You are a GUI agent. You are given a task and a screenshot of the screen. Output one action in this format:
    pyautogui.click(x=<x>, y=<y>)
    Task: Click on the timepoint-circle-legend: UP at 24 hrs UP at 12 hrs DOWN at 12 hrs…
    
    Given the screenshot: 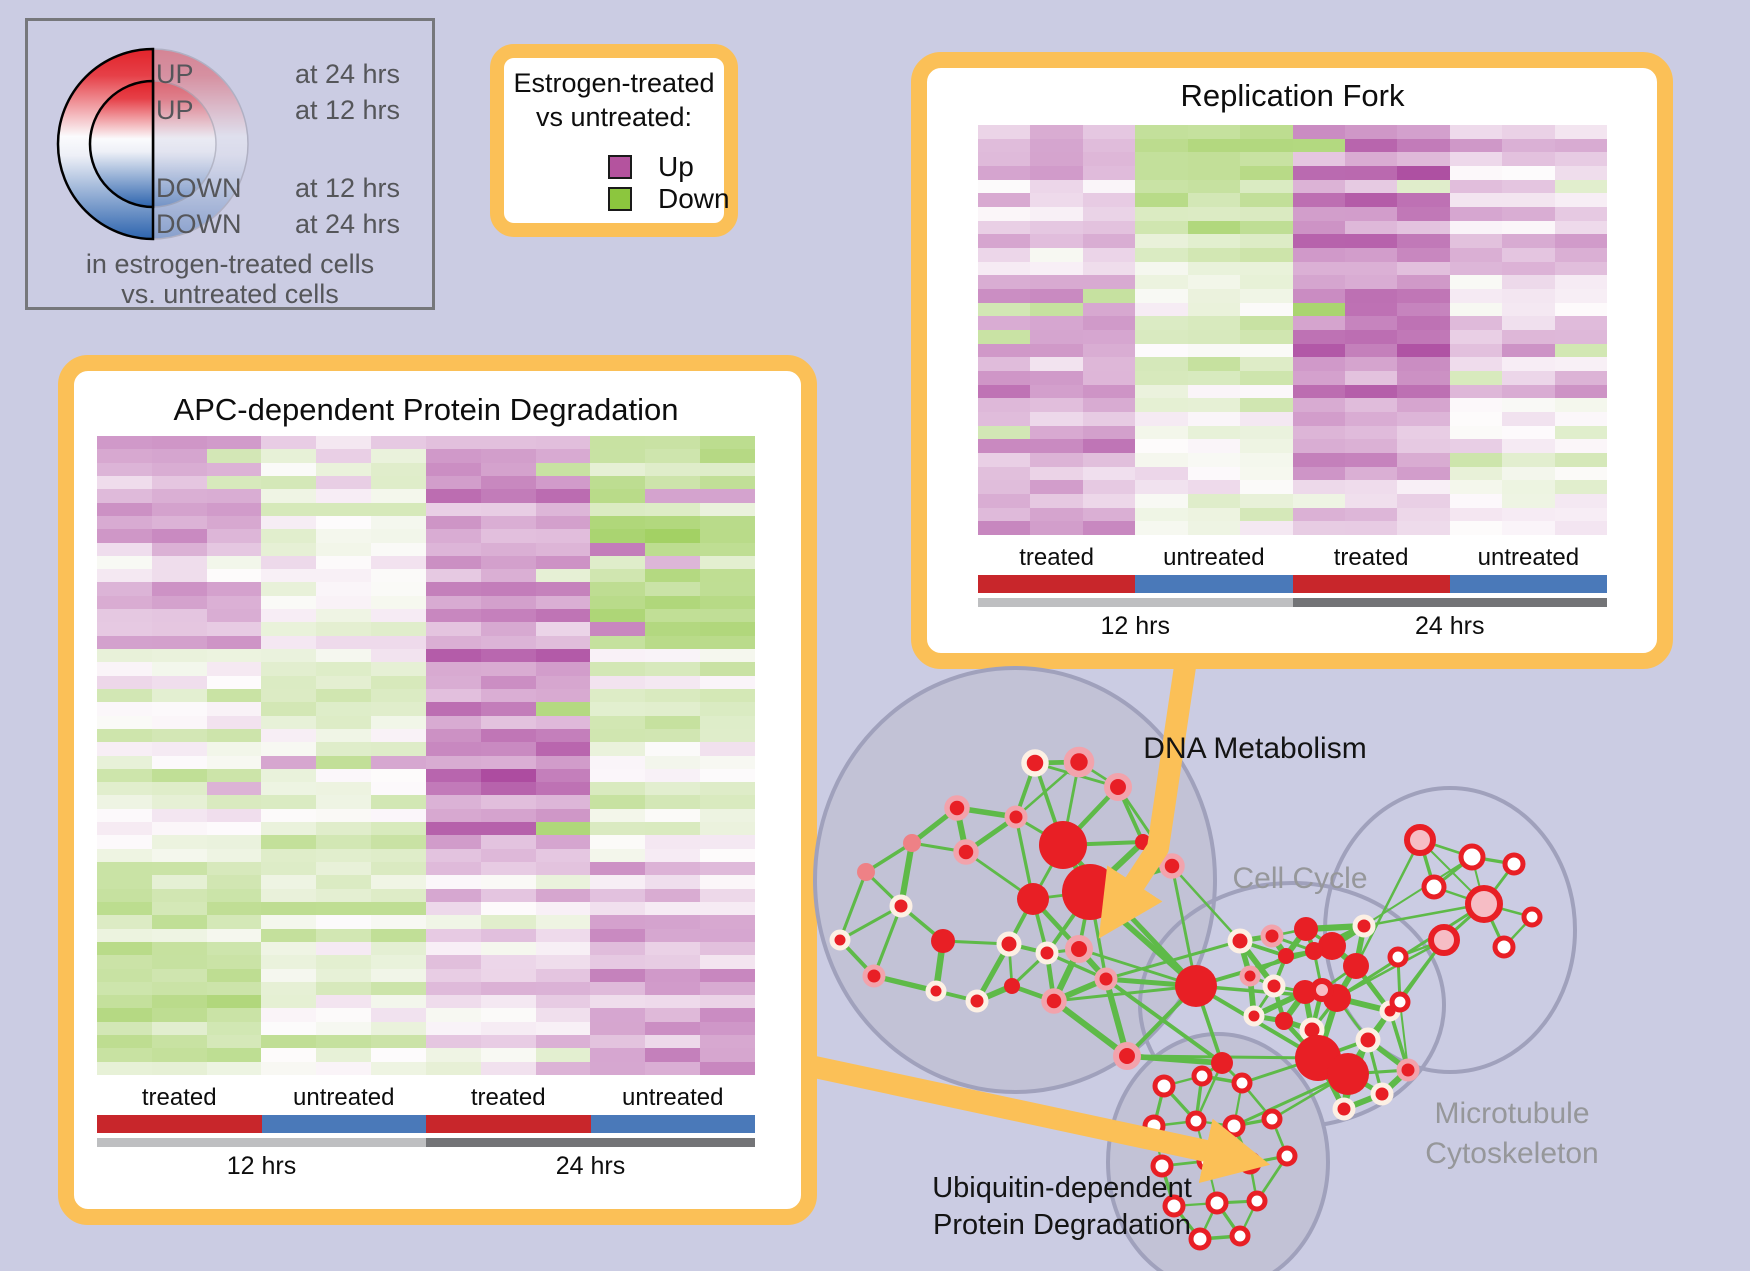 What is the action you would take?
    pyautogui.click(x=230, y=164)
    